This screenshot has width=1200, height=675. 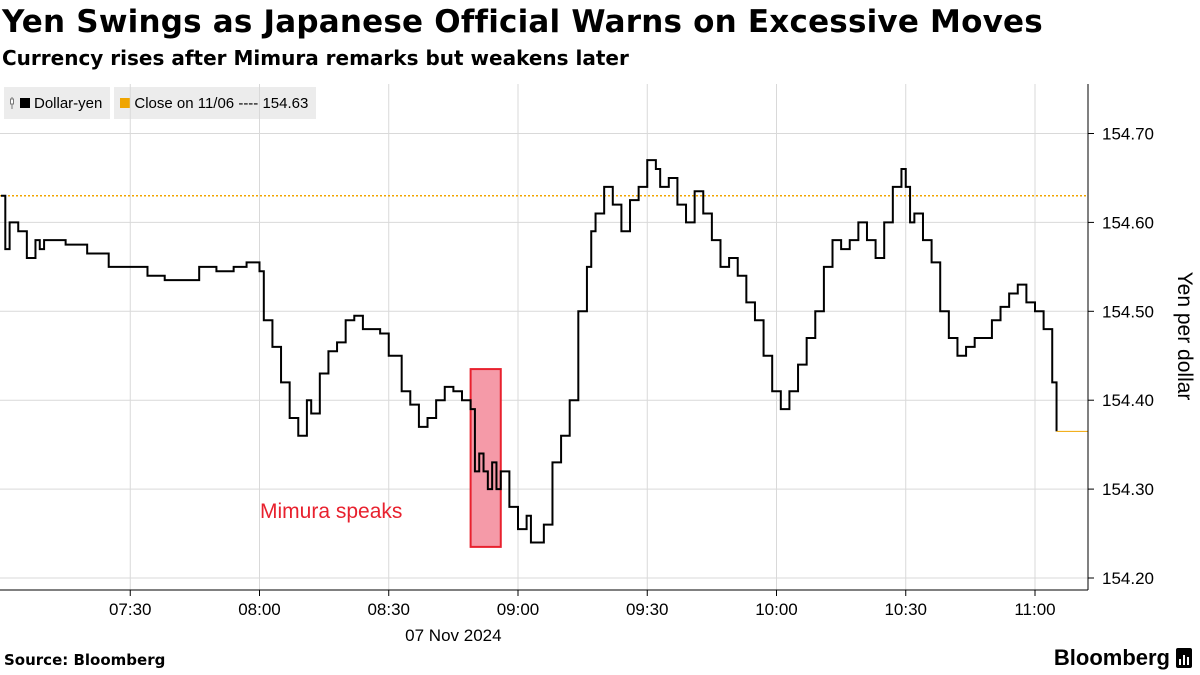 I want to click on x-tick-label: 08:30, so click(x=388, y=609).